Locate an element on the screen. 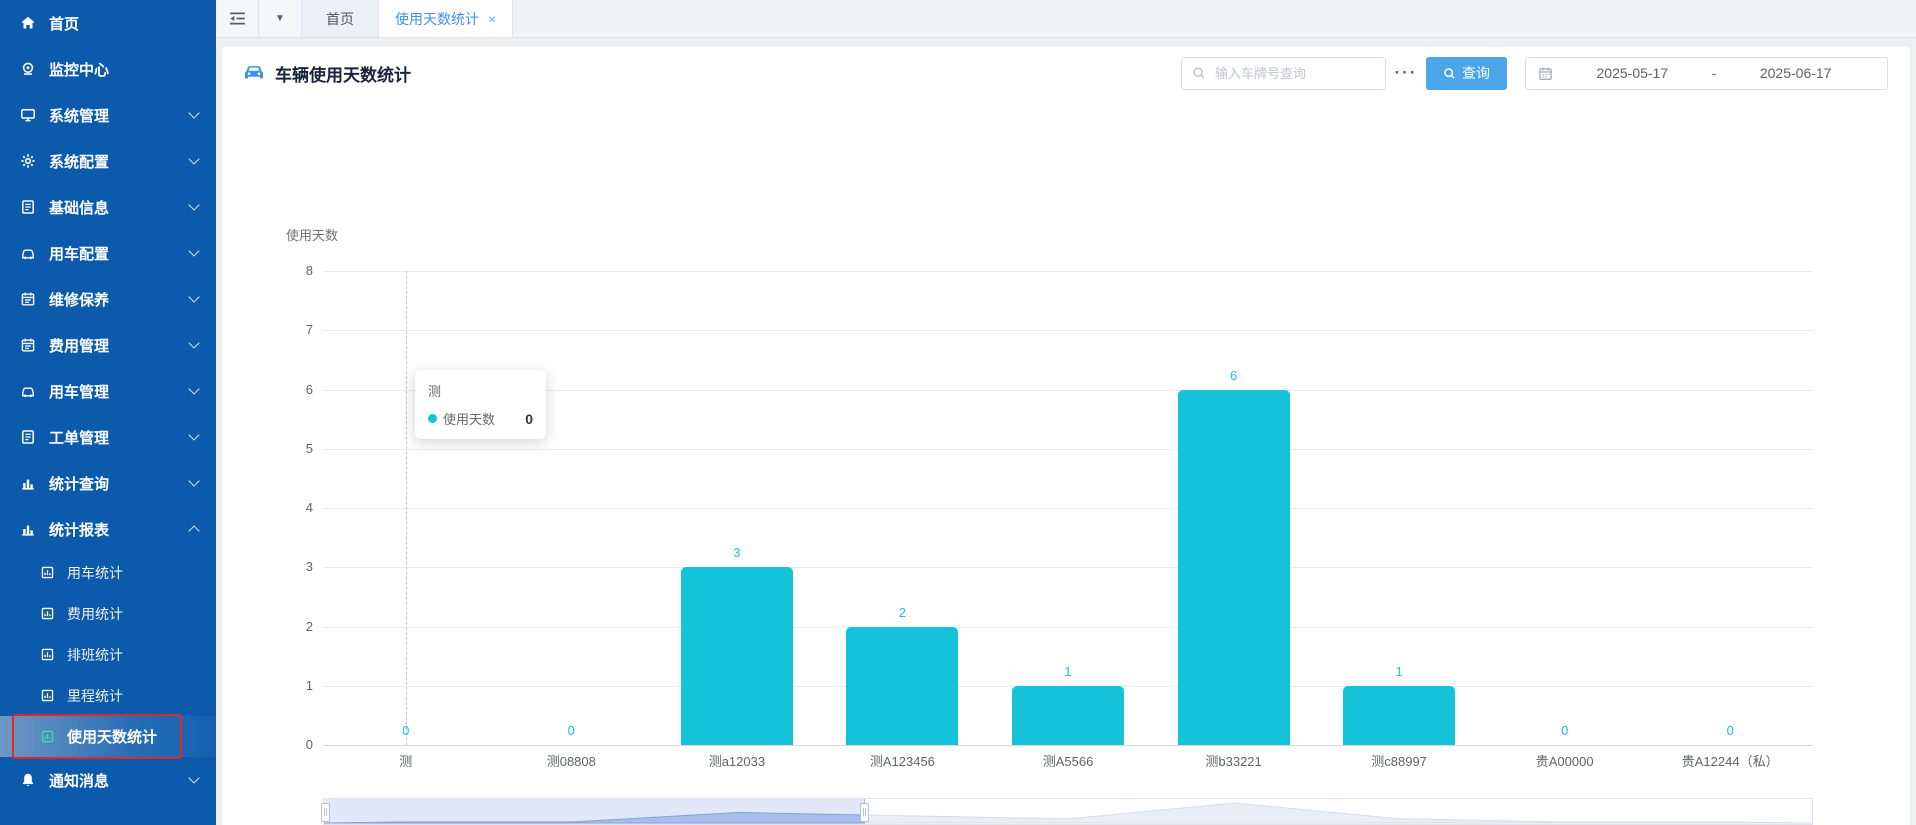 Image resolution: width=1916 pixels, height=825 pixels. y-axis-tick: 4 is located at coordinates (309, 507).